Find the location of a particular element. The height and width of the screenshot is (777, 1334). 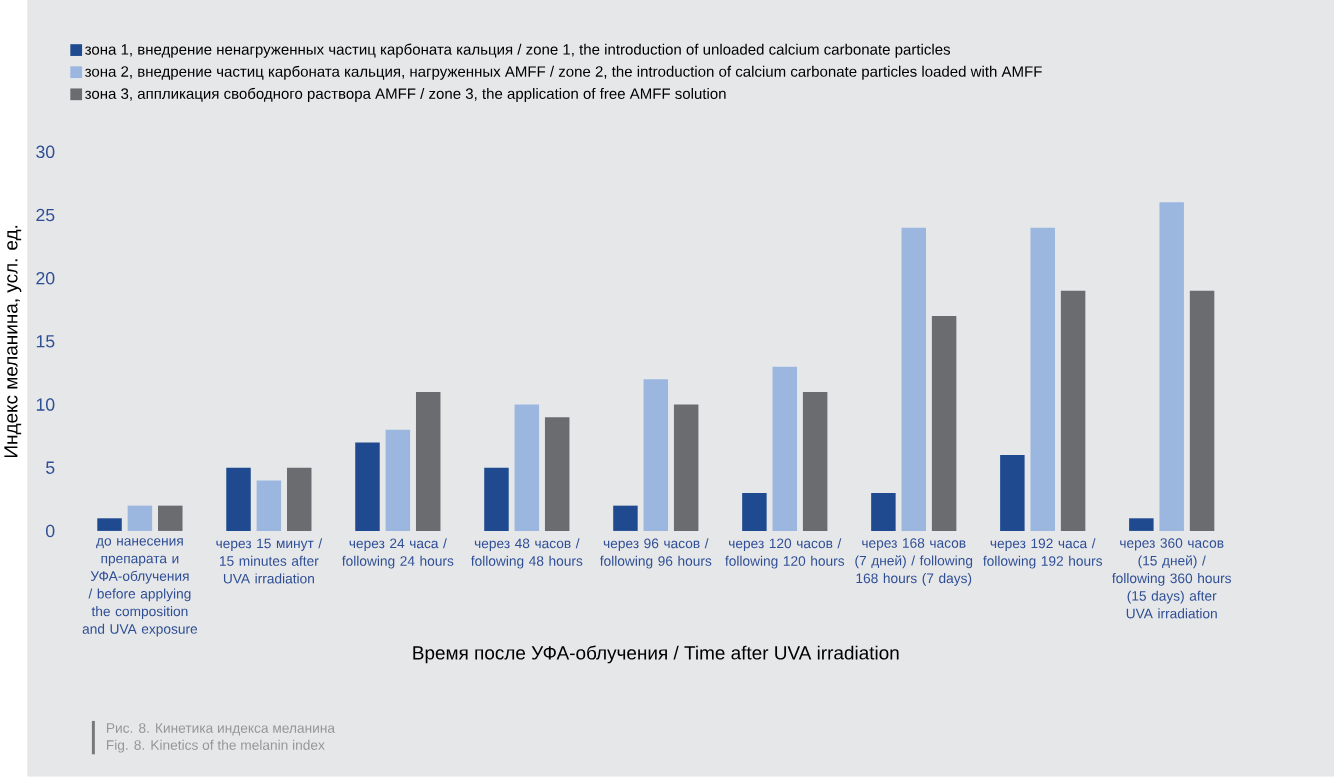

y-tick-label: 0 is located at coordinates (50, 531).